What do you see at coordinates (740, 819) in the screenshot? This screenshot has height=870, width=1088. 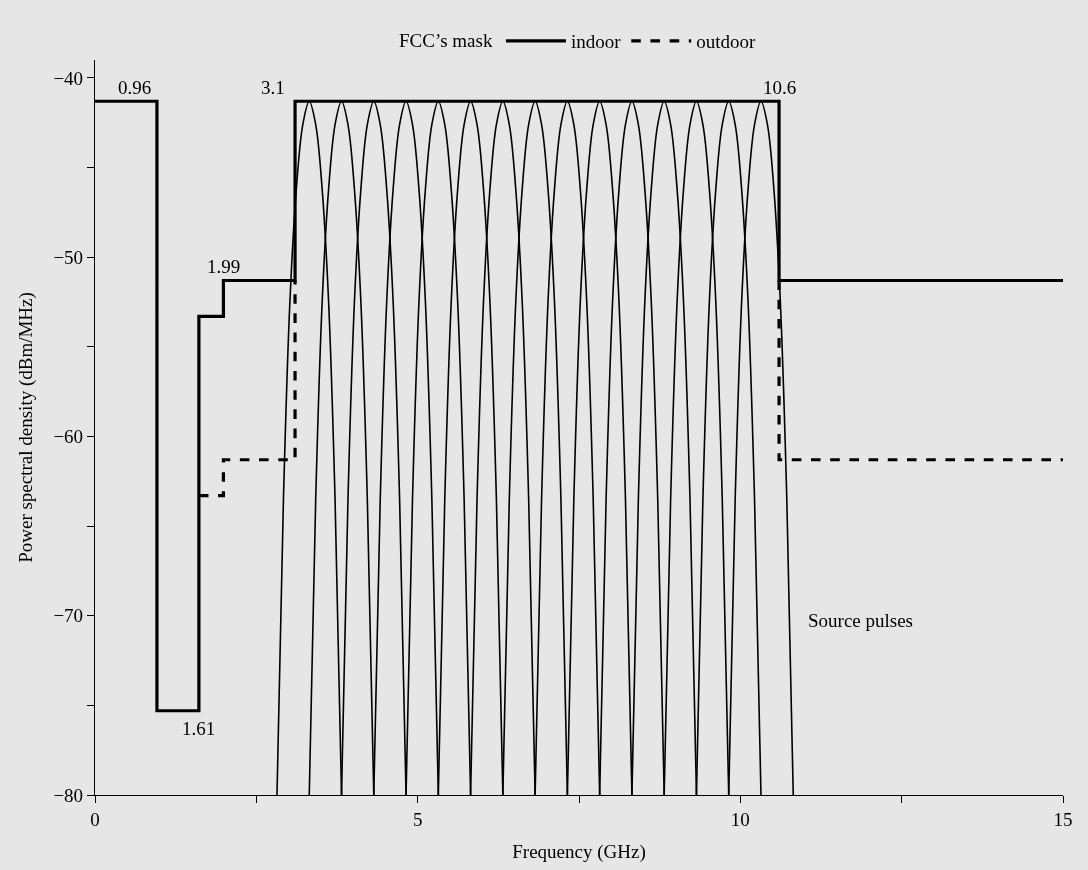 I see `x-tick-label: 10` at bounding box center [740, 819].